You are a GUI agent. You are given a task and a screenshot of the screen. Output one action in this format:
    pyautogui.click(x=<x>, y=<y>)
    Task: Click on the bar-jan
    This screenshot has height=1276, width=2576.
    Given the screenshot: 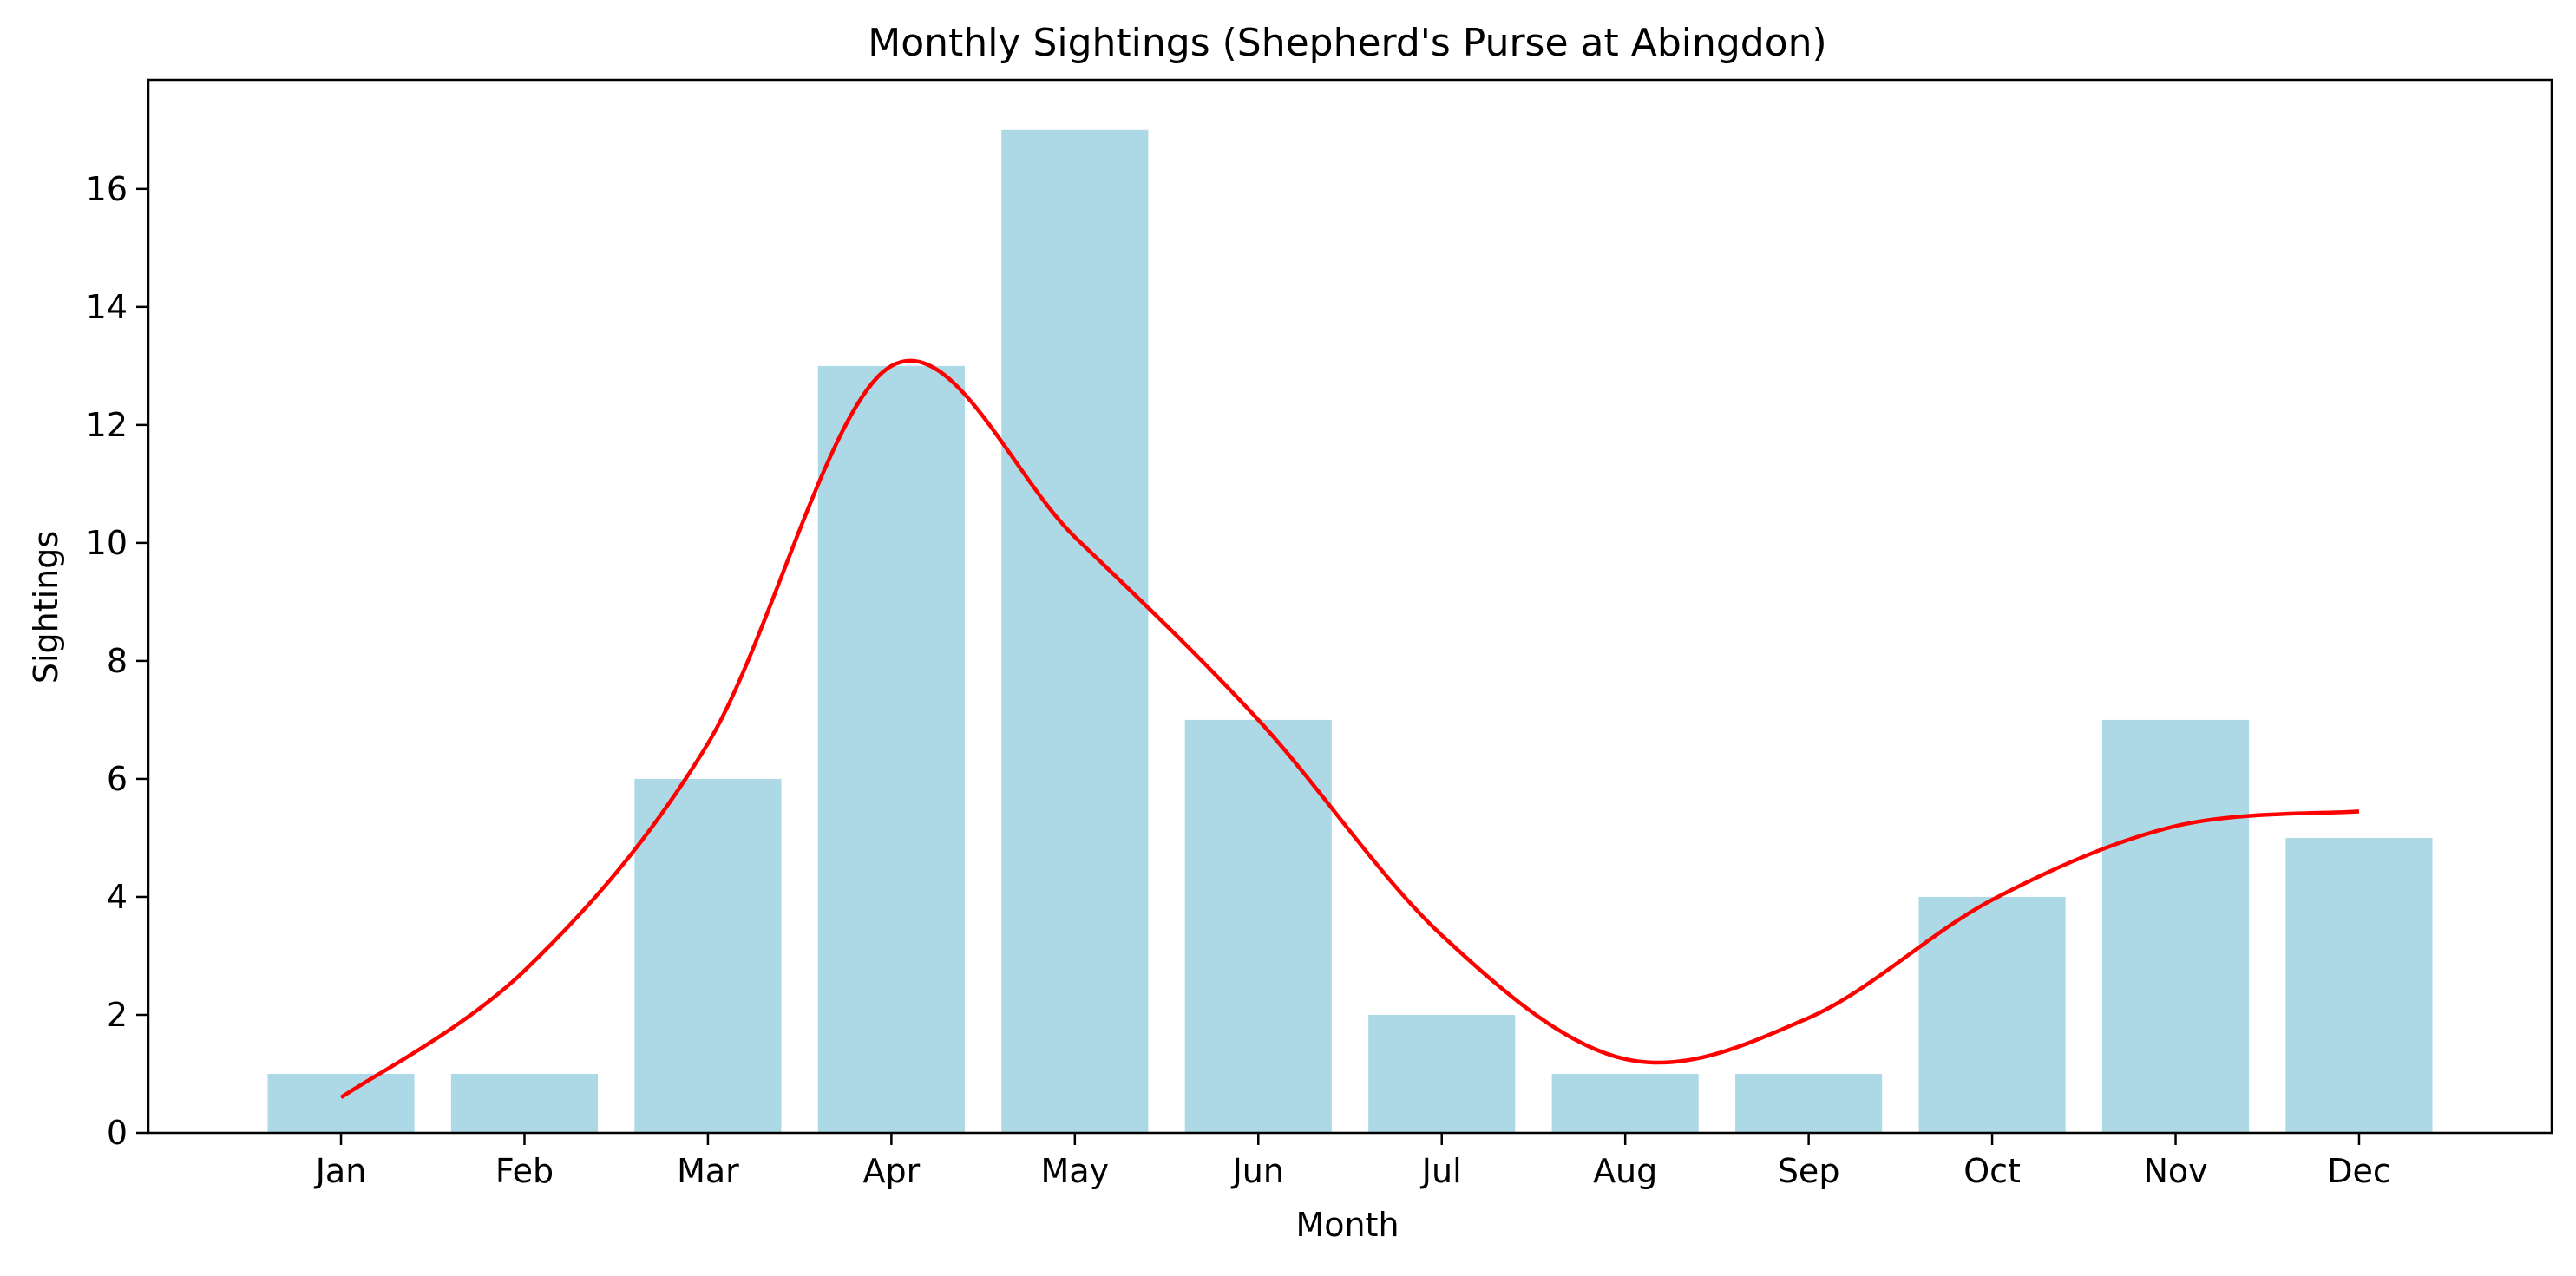 What is the action you would take?
    pyautogui.click(x=341, y=1103)
    